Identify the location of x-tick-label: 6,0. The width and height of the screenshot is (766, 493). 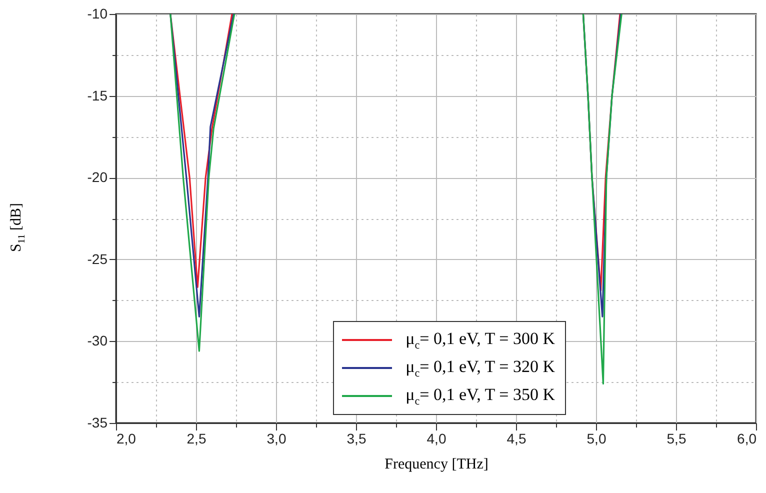
(747, 438).